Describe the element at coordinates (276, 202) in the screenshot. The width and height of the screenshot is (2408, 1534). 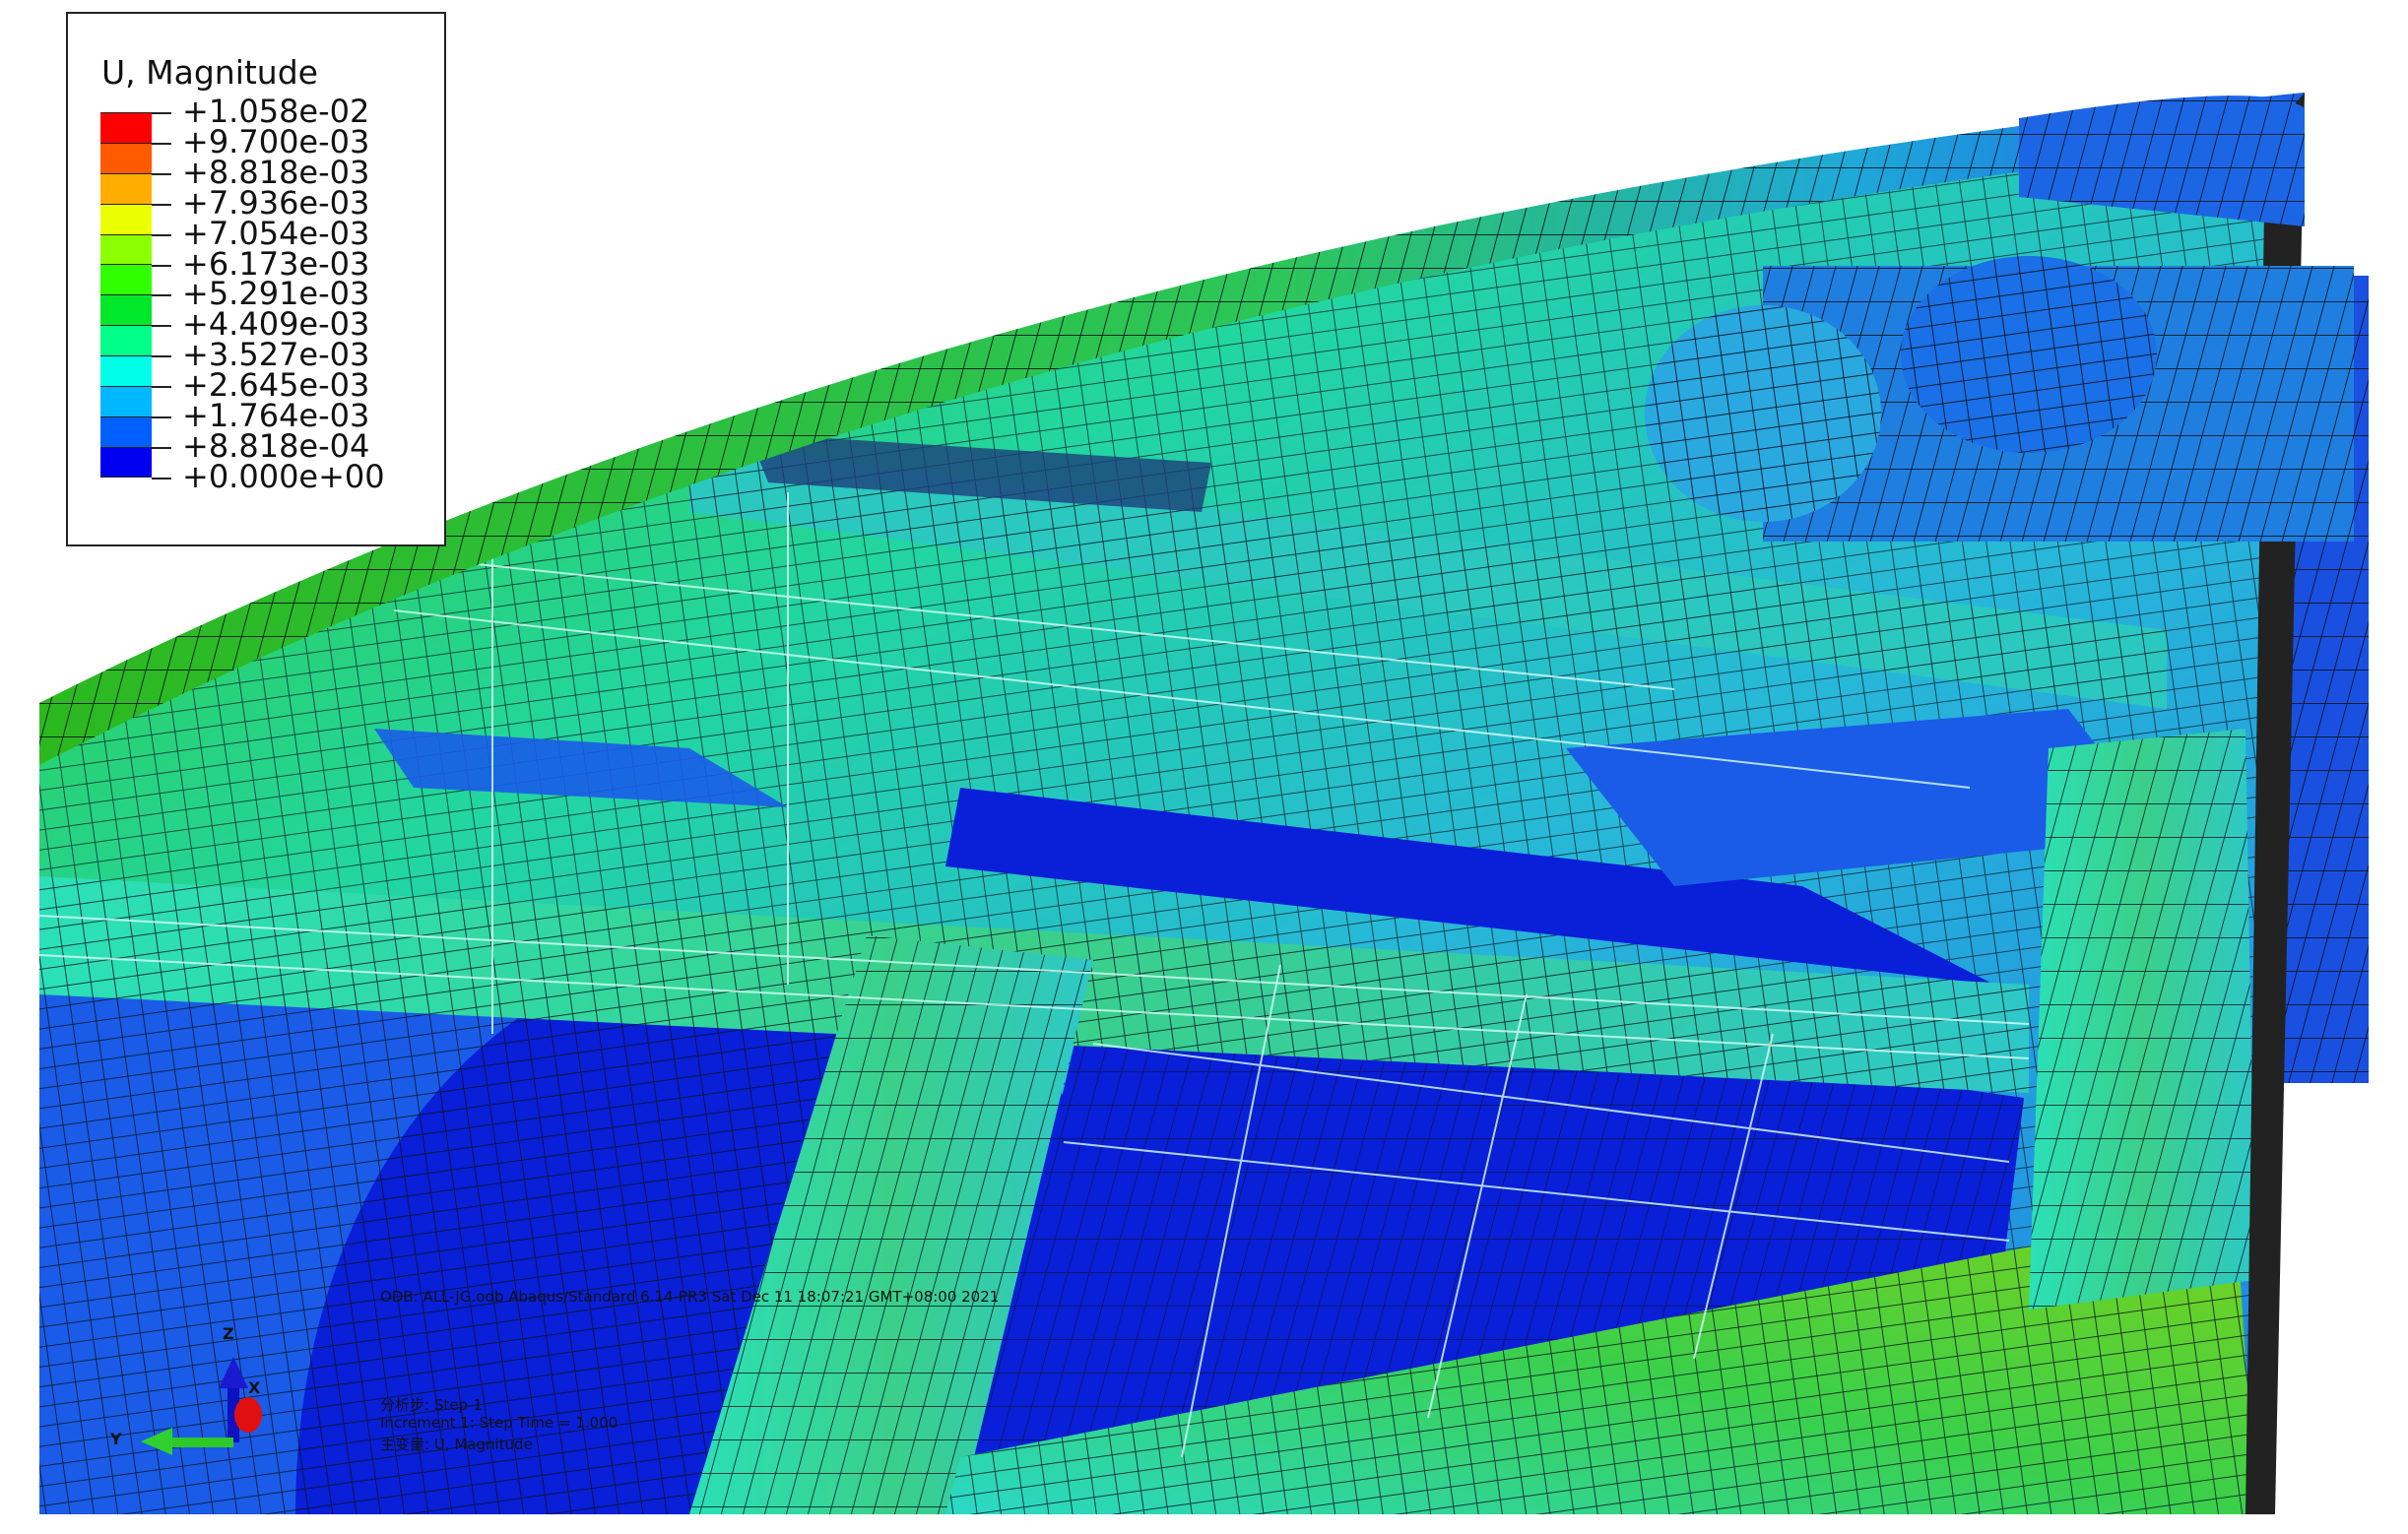
I see `legend-label: +7.936e-03` at that location.